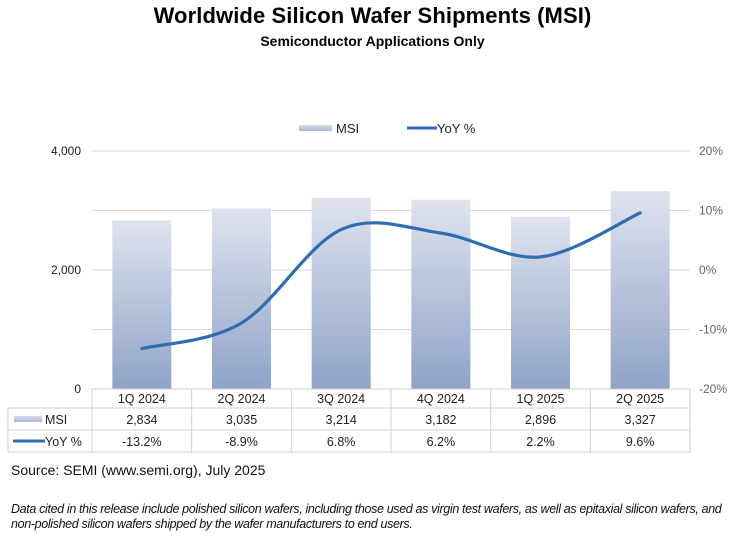  Describe the element at coordinates (713, 389) in the screenshot. I see `right-tick-label: -20%` at that location.